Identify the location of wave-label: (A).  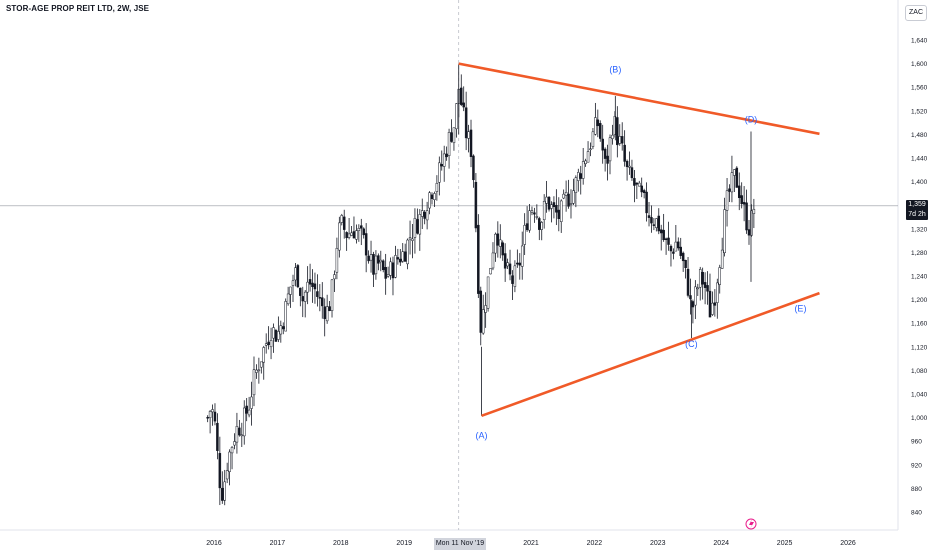
(482, 435).